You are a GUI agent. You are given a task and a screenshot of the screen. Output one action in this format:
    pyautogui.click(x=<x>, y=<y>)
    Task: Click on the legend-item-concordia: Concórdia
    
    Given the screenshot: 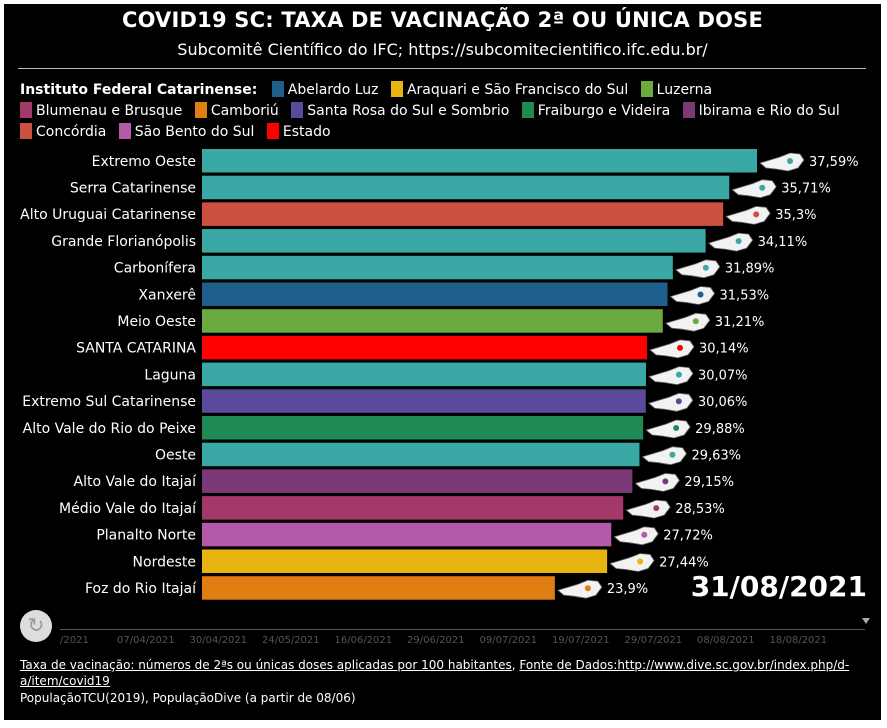 What is the action you would take?
    pyautogui.click(x=63, y=132)
    